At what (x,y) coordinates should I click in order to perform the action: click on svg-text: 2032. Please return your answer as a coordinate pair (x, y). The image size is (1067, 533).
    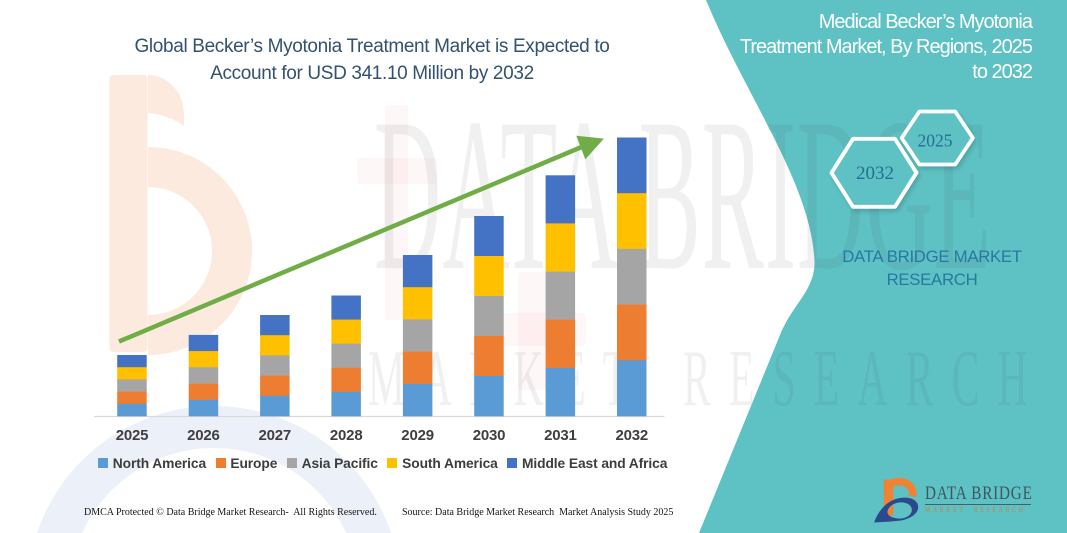
    Looking at the image, I should click on (875, 173).